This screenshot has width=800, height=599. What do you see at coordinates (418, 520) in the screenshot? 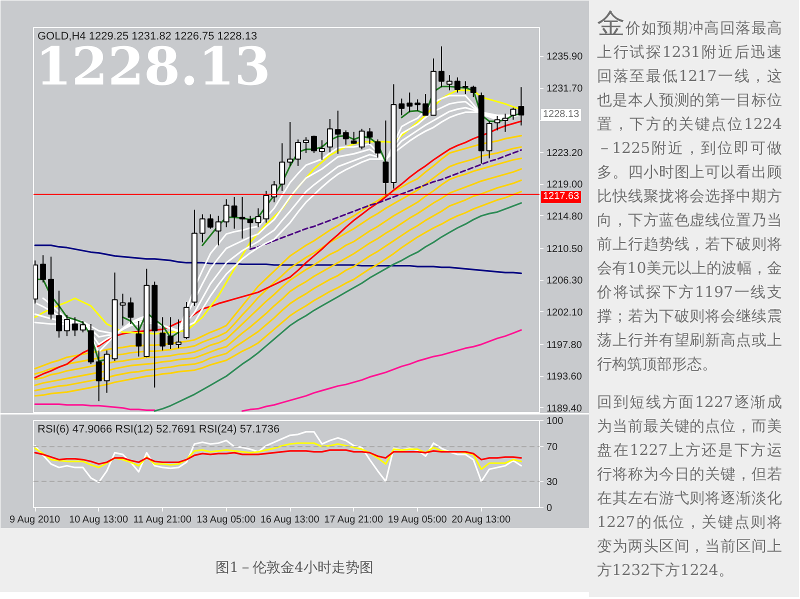
I see `x-tick-label: 19 Aug 05:00` at bounding box center [418, 520].